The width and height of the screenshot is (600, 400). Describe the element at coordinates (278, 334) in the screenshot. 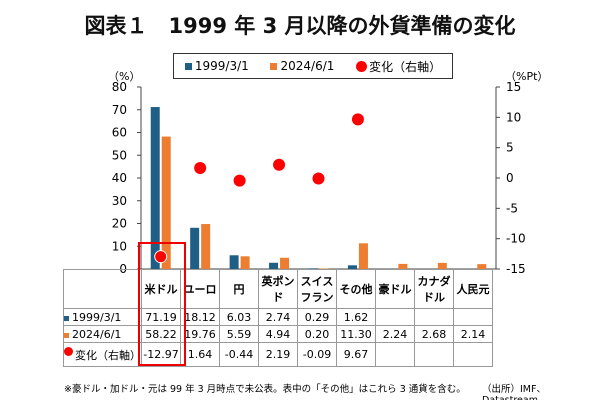

I see `table-cell: 4.94` at that location.